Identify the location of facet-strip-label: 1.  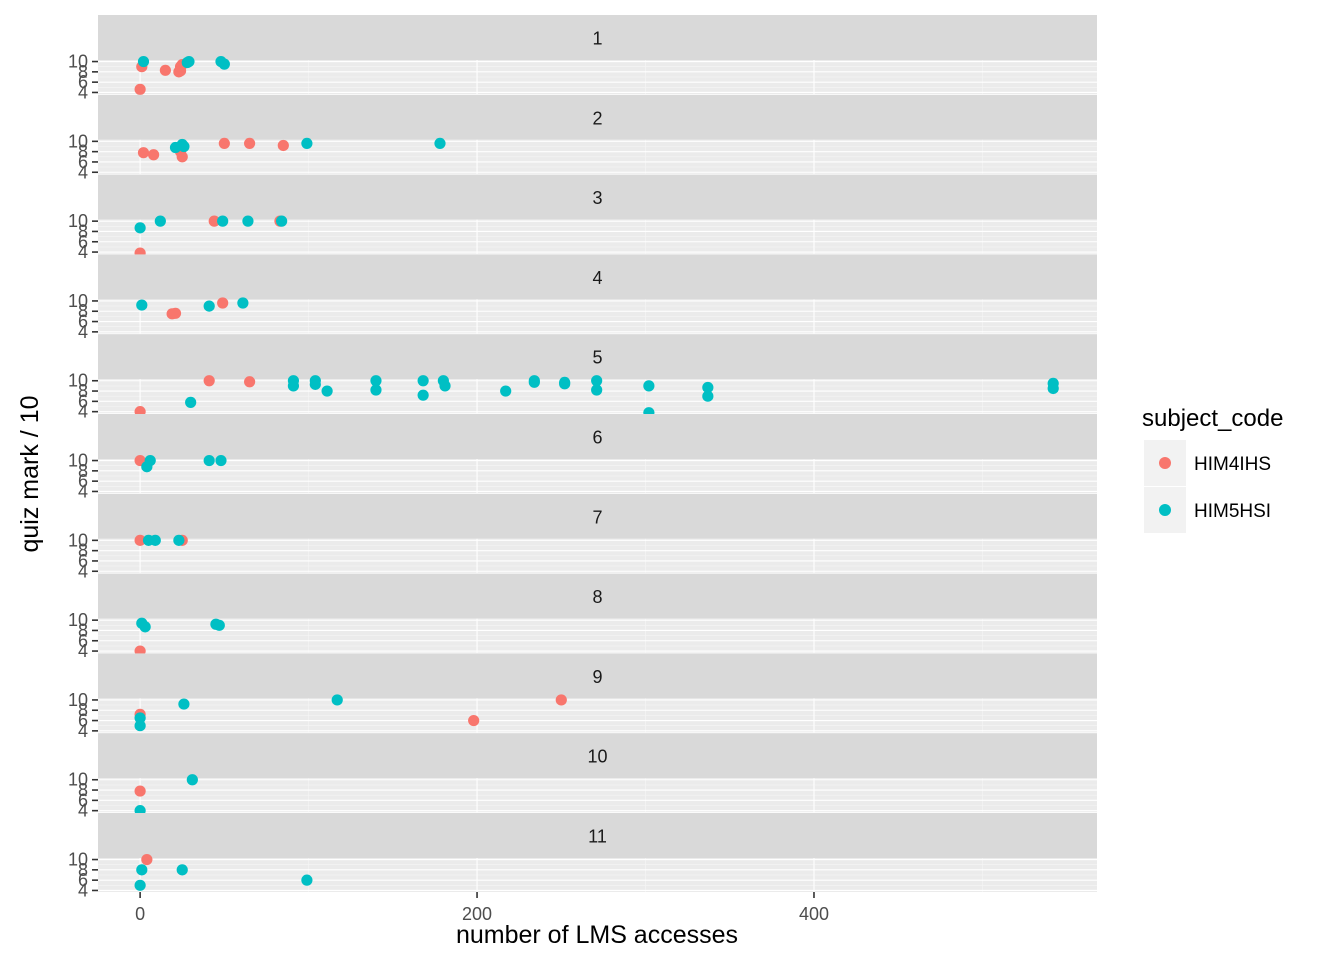
(597, 39).